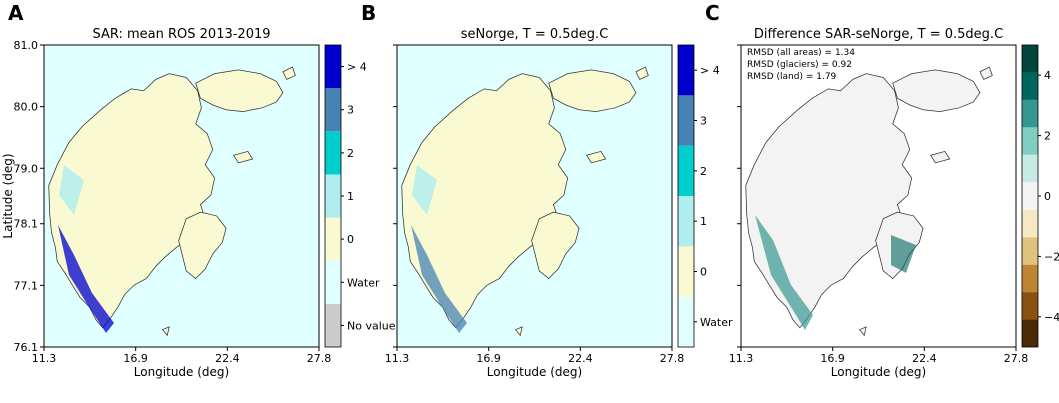 This screenshot has height=403, width=1059. I want to click on y-tick-label: 78.1, so click(26, 224).